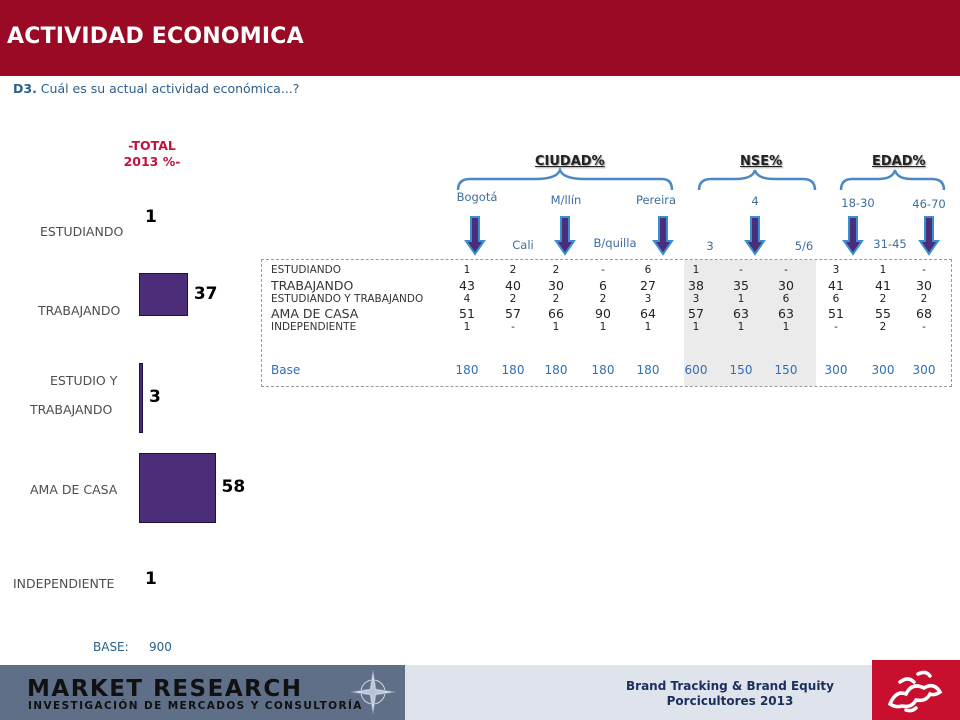 This screenshot has width=960, height=720. Describe the element at coordinates (648, 285) in the screenshot. I see `table-cell: 27` at that location.